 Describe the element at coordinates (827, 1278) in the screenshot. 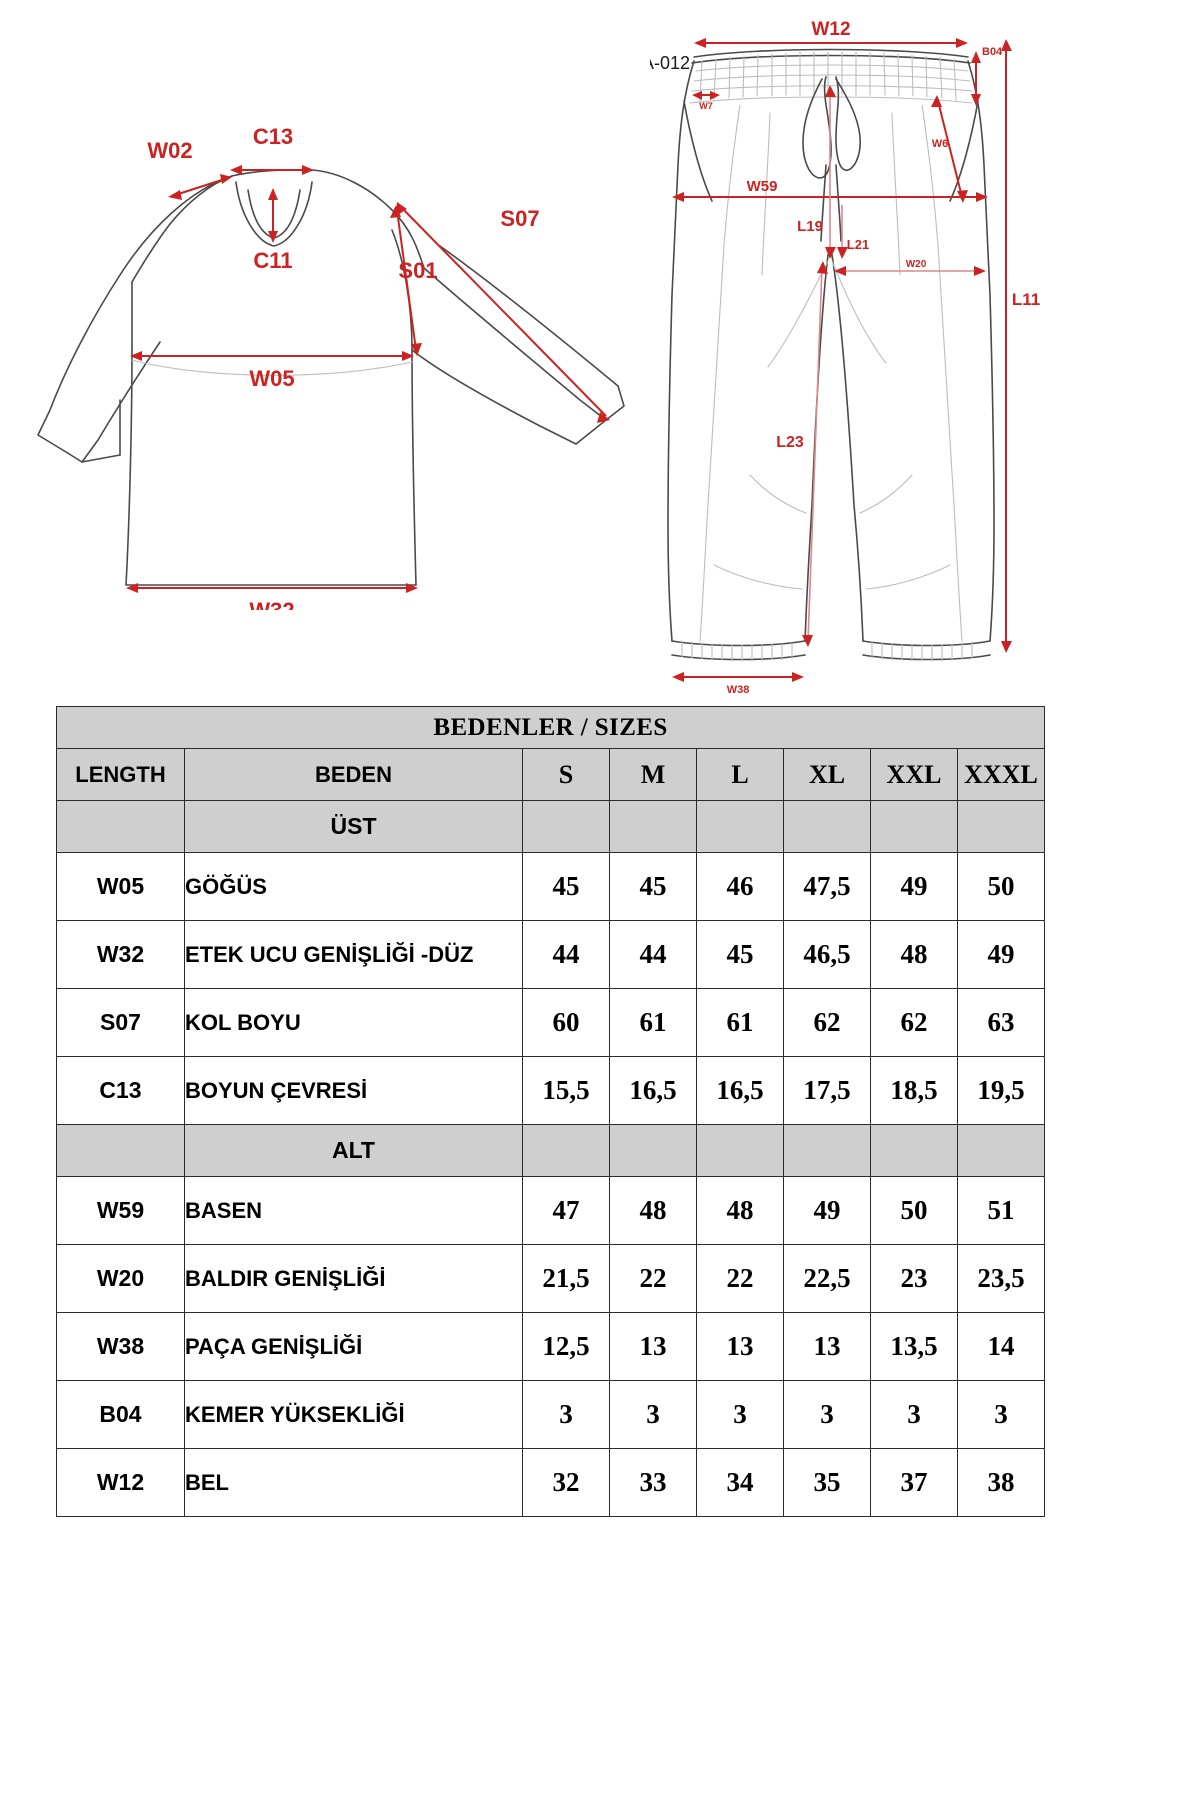

I see `measurement-value: 22,5` at that location.